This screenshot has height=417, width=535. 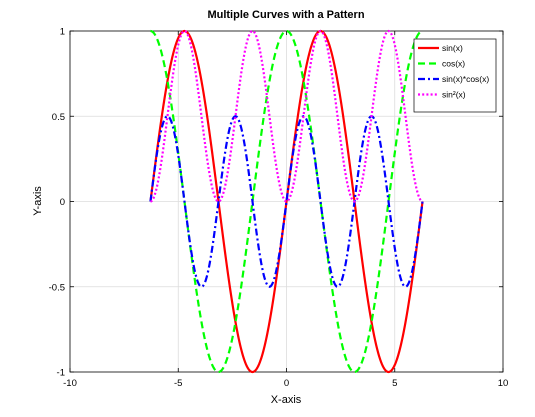 I want to click on legend-label: sin(x), so click(x=452, y=48).